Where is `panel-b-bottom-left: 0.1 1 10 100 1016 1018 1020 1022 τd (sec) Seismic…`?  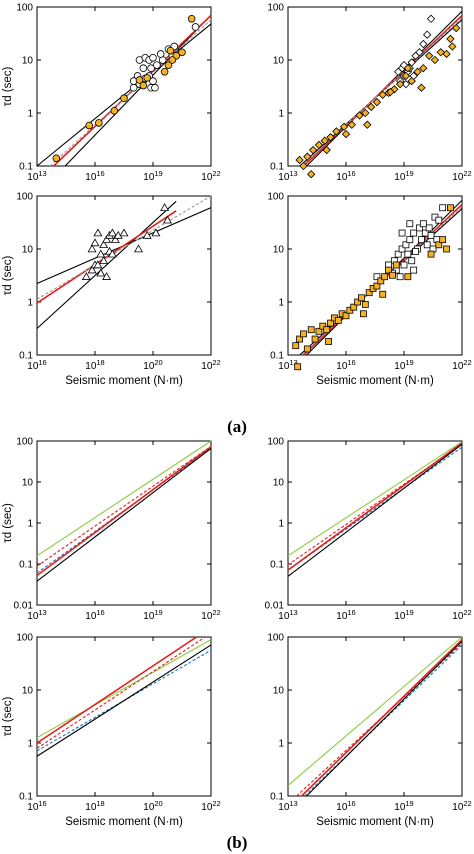 panel-b-bottom-left: 0.1 1 10 100 1016 1018 1020 1022 τd (sec) Seismic… is located at coordinates (111, 731).